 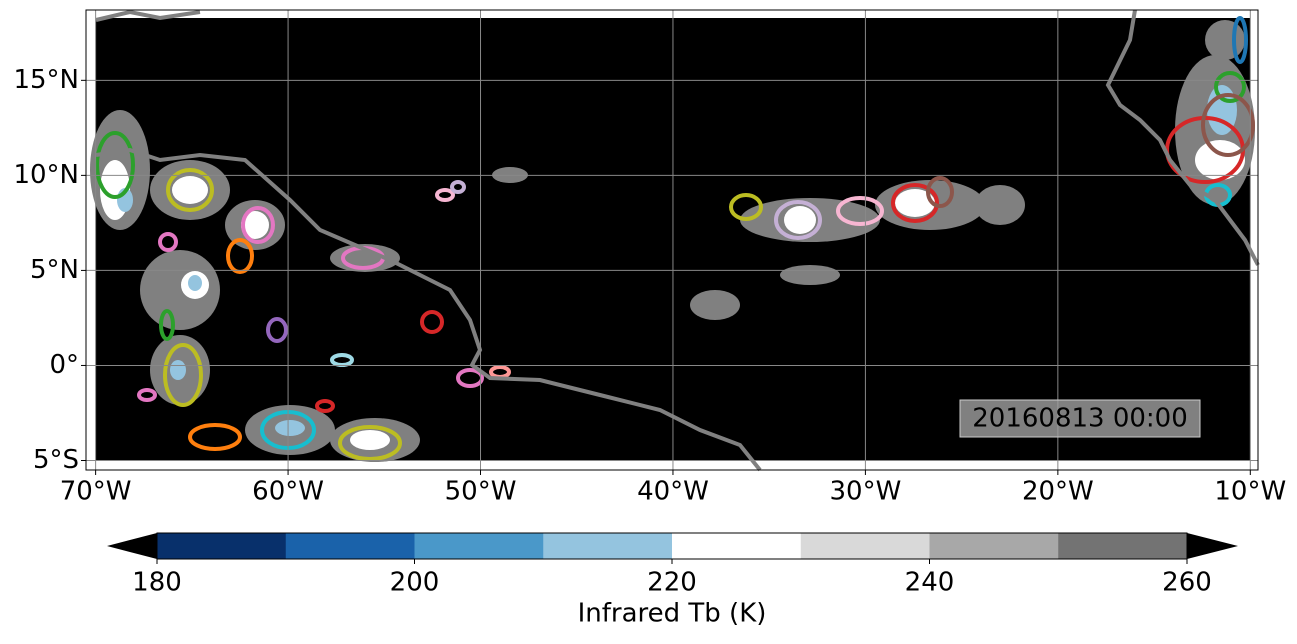 What do you see at coordinates (673, 492) in the screenshot?
I see `x-tick-label: 40°W` at bounding box center [673, 492].